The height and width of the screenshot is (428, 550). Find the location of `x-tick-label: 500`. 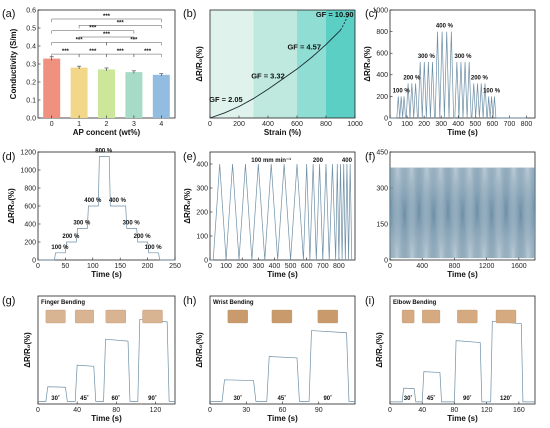

x-tick-label: 500 is located at coordinates (291, 266).